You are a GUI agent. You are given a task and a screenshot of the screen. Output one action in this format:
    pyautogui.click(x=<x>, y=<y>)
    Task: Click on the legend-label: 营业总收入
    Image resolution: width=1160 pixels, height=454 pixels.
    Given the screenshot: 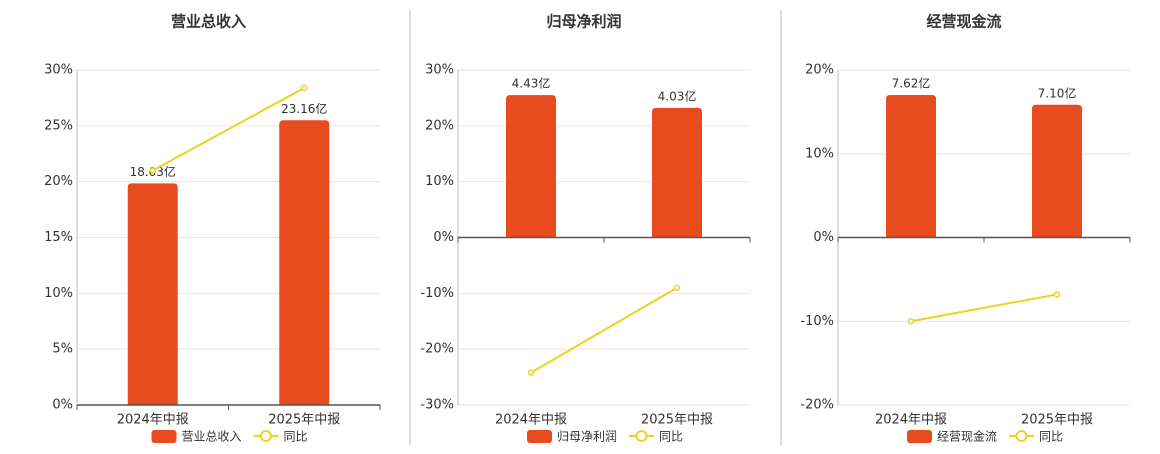 What is the action you would take?
    pyautogui.click(x=212, y=437)
    